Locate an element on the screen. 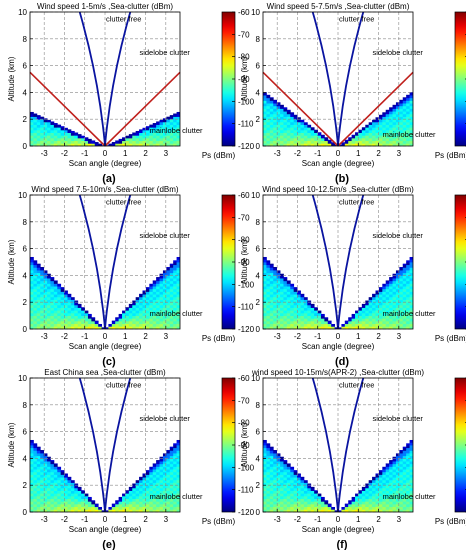  x-tick-label: 1 is located at coordinates (125, 519).